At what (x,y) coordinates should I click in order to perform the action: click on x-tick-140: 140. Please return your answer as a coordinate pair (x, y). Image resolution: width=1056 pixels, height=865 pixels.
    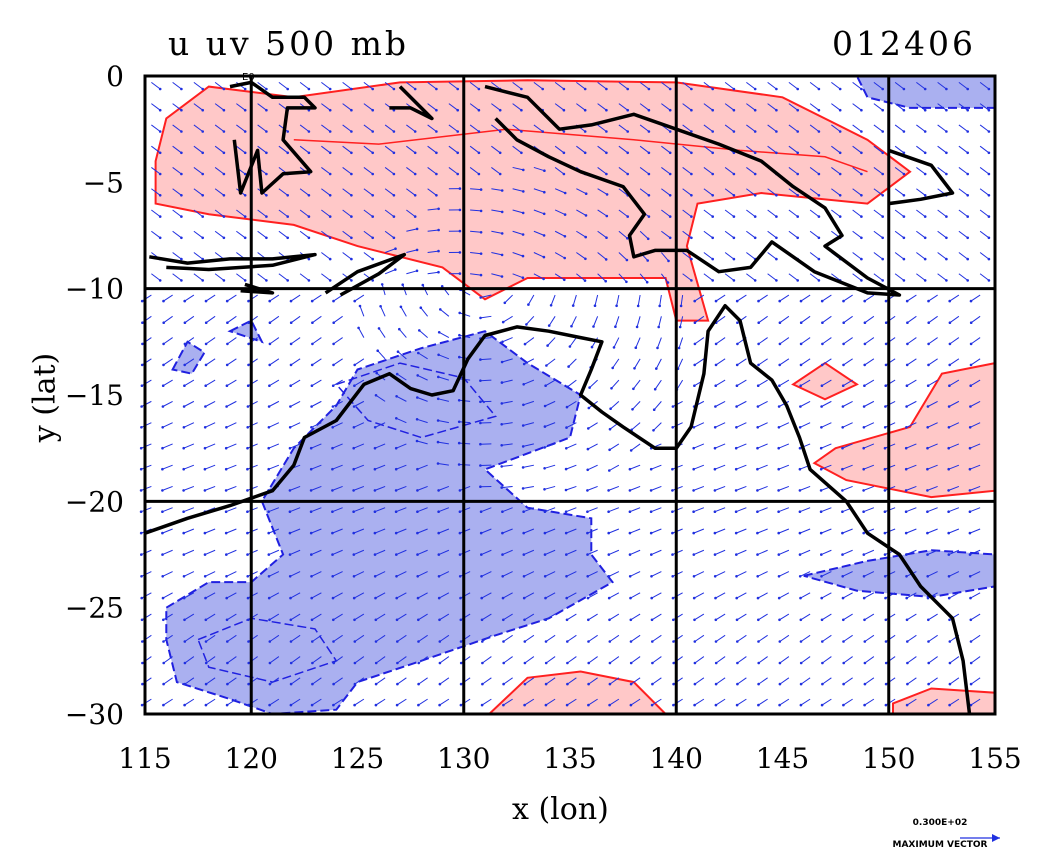
    Looking at the image, I should click on (676, 758).